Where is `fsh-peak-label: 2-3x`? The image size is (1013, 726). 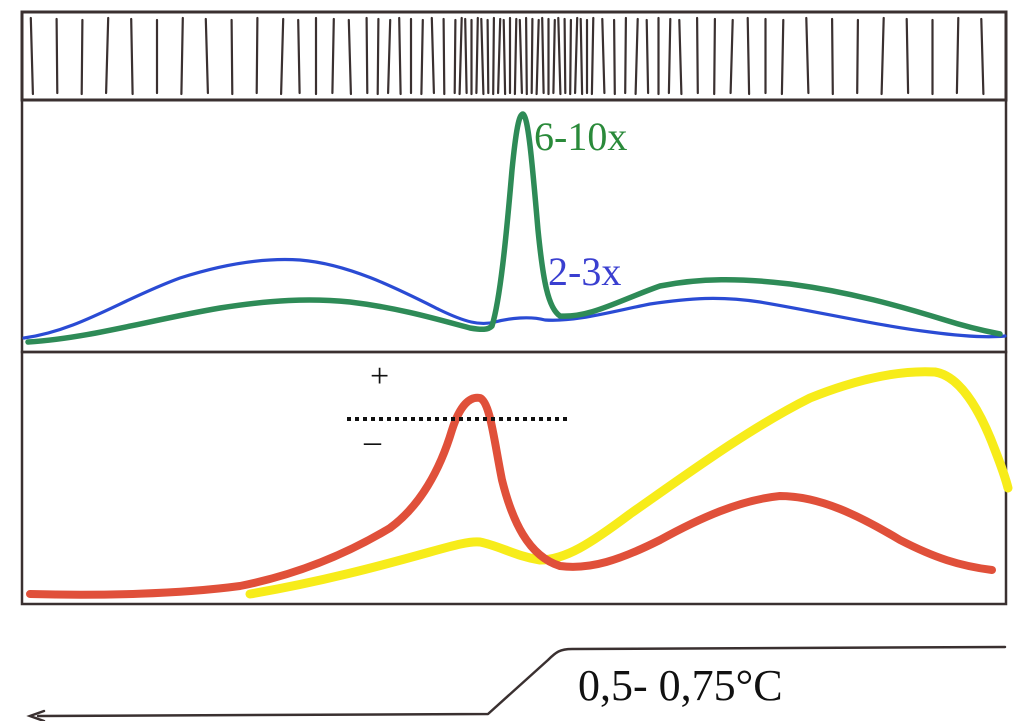
fsh-peak-label: 2-3x is located at coordinates (584, 271).